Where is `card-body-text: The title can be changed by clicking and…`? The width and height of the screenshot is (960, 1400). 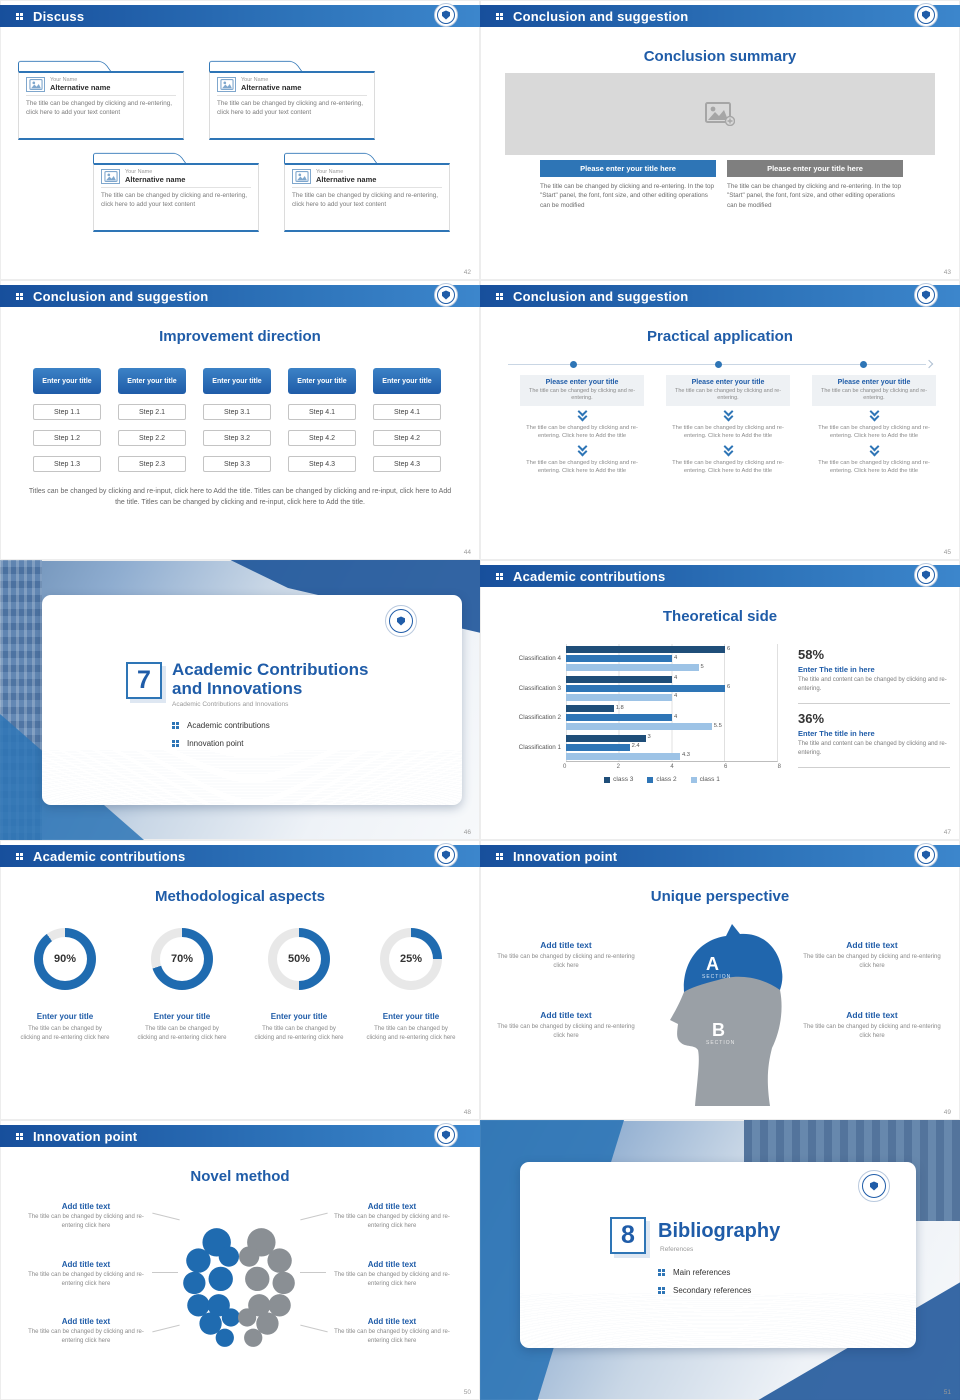
card-body-text: The title can be changed by clicking and… is located at coordinates (365, 200).